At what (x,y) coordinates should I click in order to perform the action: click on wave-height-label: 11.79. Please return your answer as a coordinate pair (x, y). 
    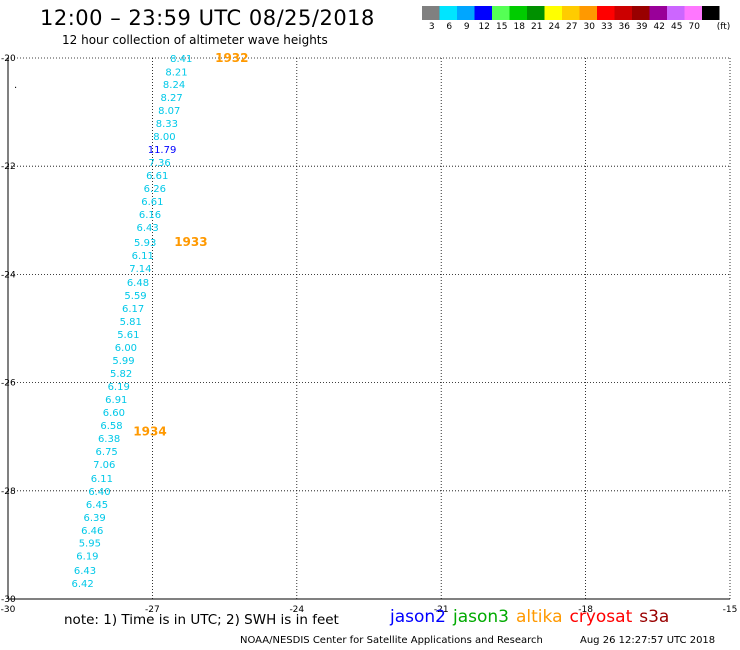
    Looking at the image, I should click on (162, 150).